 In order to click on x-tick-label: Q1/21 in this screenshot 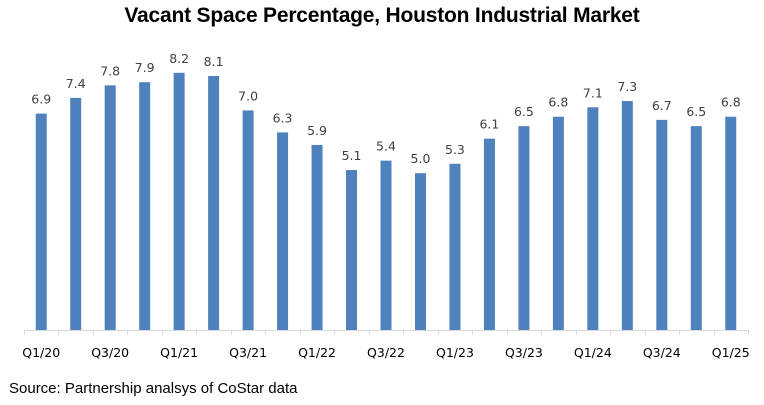, I will do `click(179, 352)`.